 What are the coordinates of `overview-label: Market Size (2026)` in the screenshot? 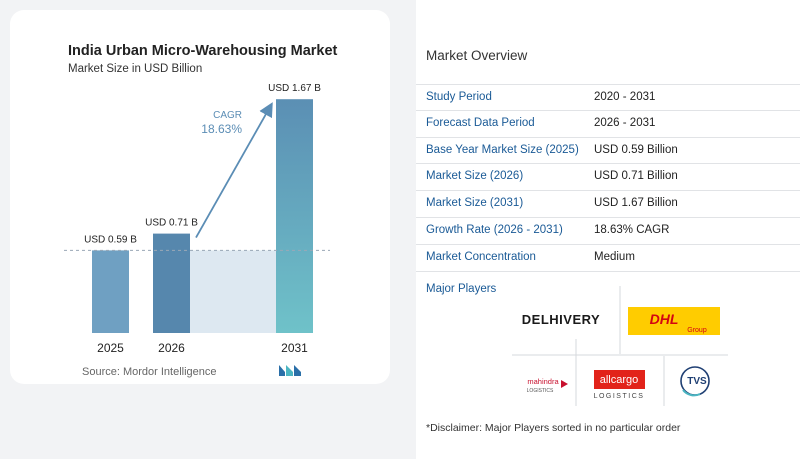 It's located at (475, 176).